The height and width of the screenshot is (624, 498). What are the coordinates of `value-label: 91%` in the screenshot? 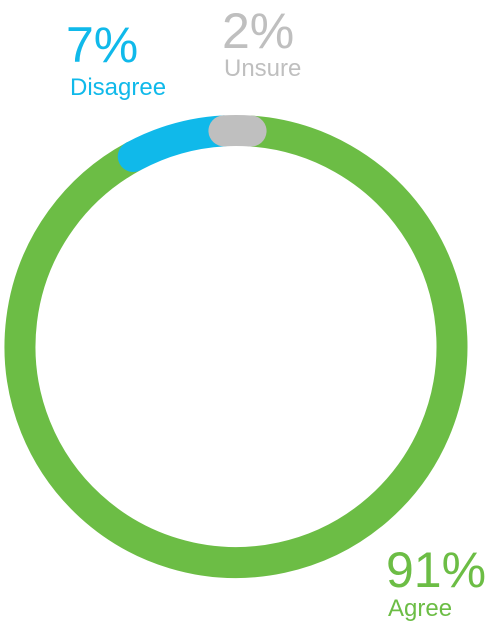 It's located at (436, 570).